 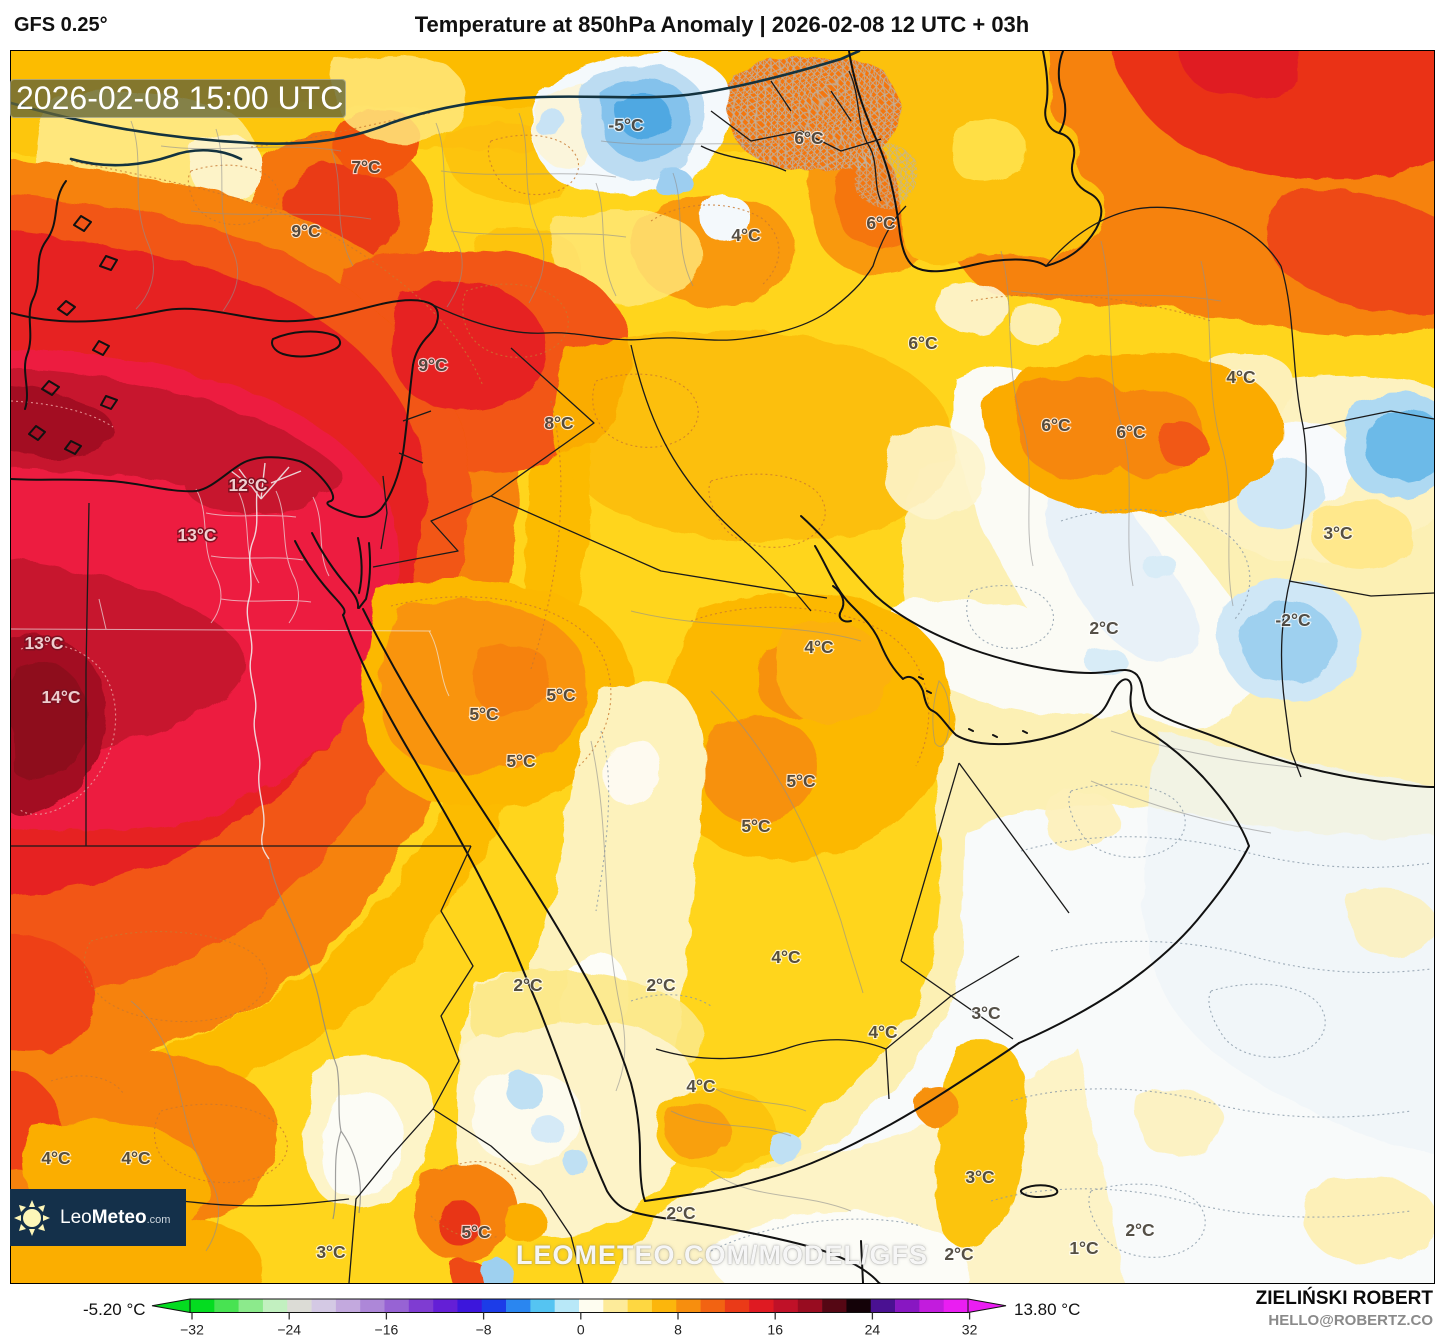 I want to click on svg-text: −16, so click(x=387, y=1330).